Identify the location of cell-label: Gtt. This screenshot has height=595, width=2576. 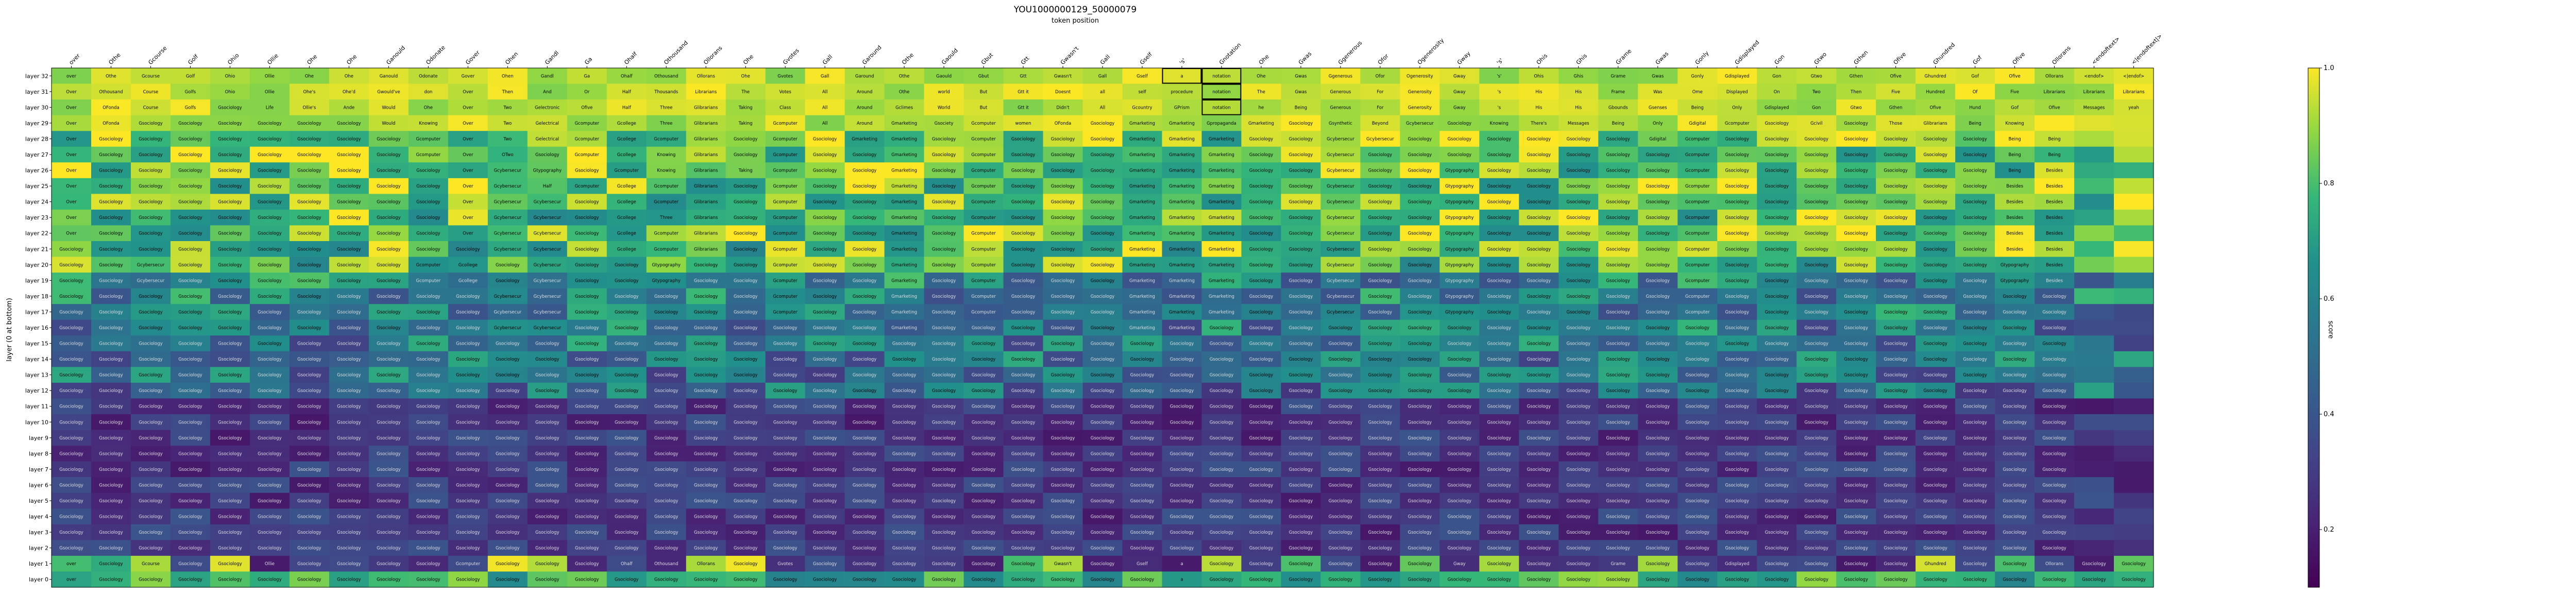
(1023, 76).